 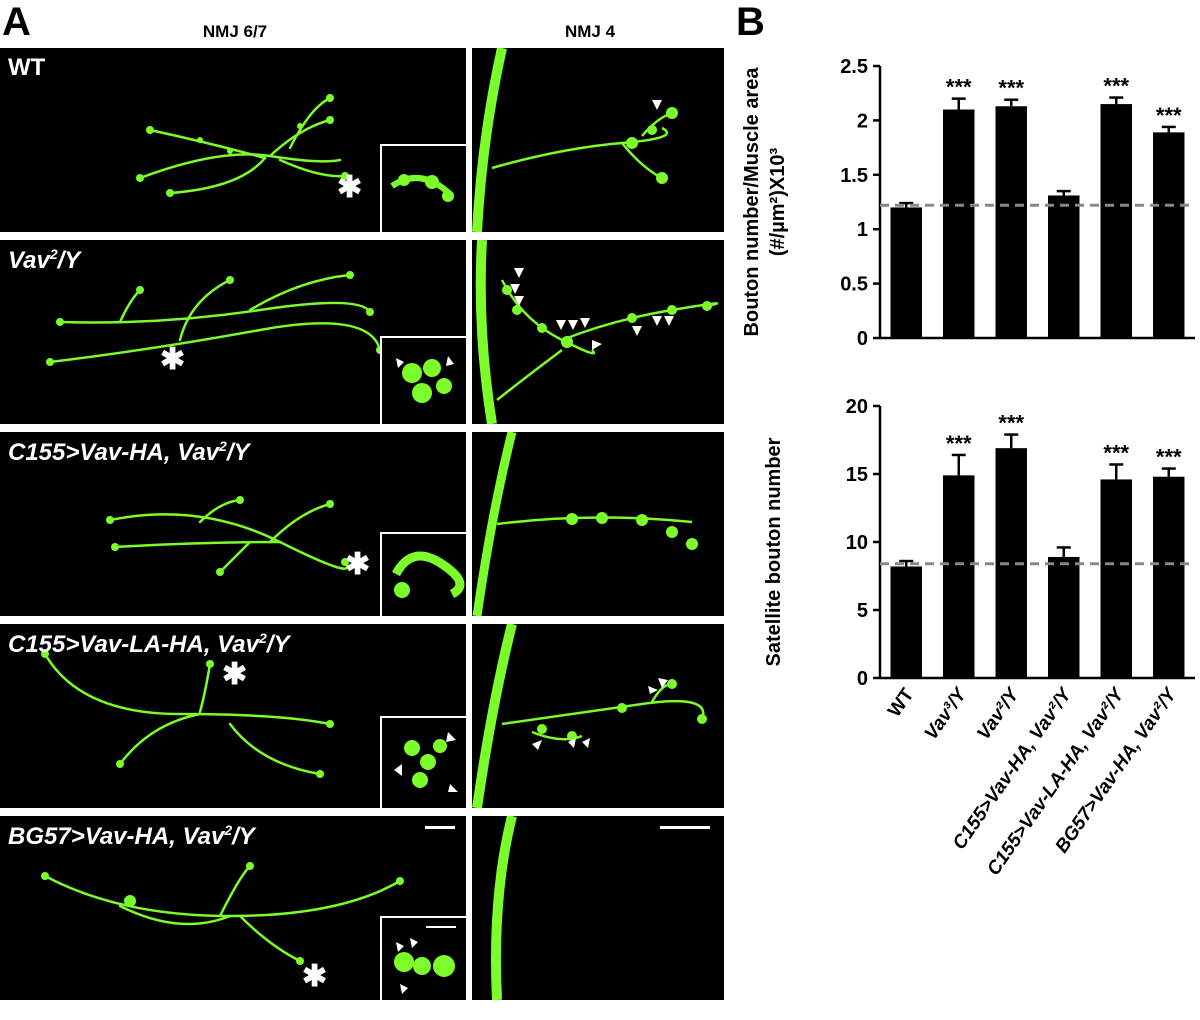 What do you see at coordinates (750, 22) in the screenshot?
I see `panel-b-letter: B` at bounding box center [750, 22].